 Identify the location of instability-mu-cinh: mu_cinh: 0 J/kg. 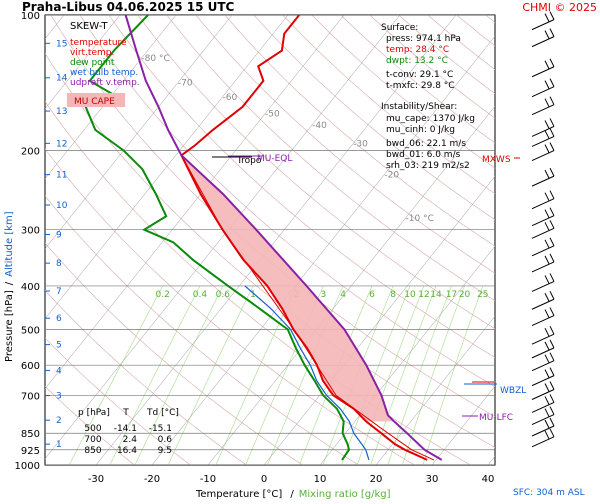
(420, 130).